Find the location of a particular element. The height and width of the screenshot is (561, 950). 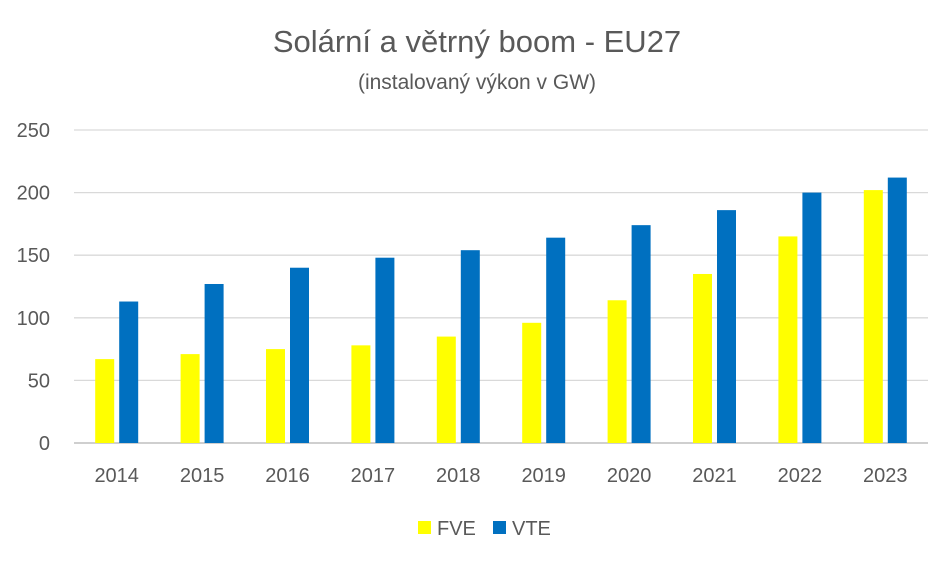

y-tick-label: 200 is located at coordinates (33, 194).